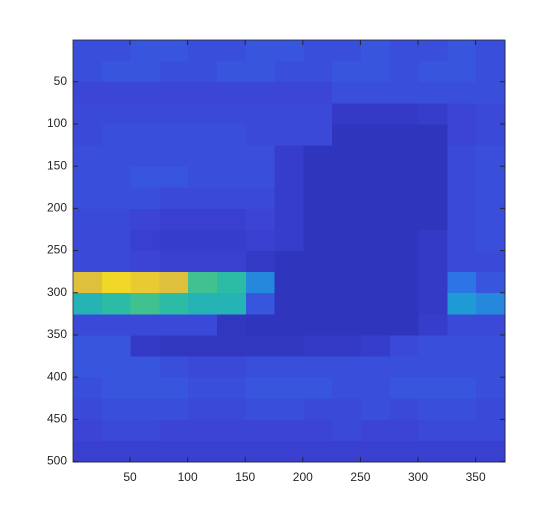  Describe the element at coordinates (57, 208) in the screenshot. I see `y-tick-label: 200` at that location.